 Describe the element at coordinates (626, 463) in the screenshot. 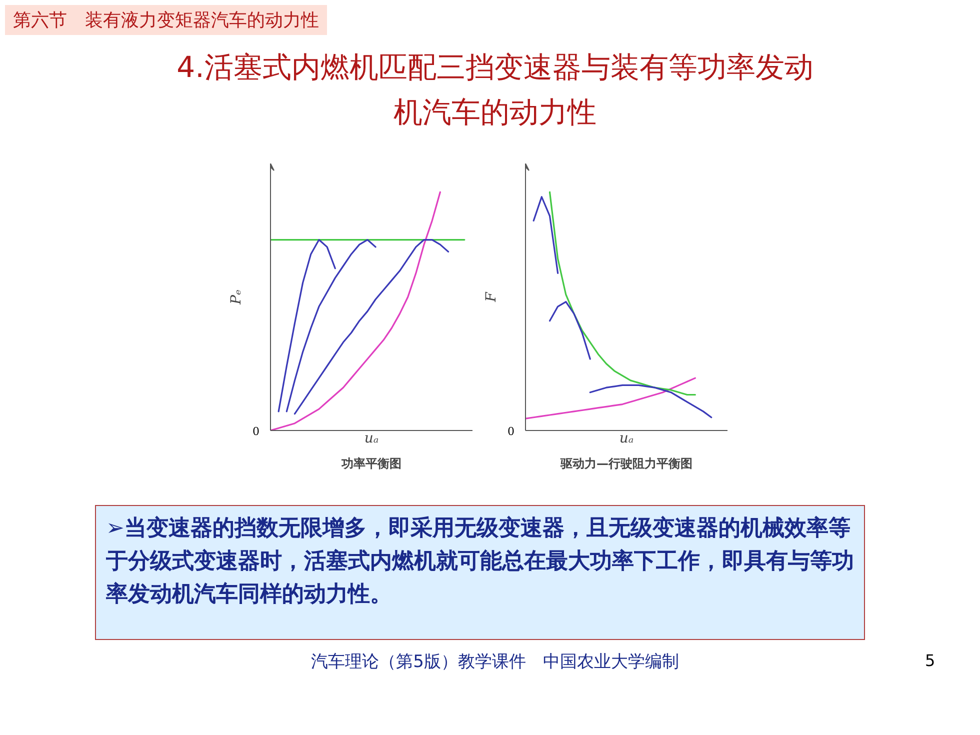

I see `text: 驱动力—行驶阻力平衡图` at that location.